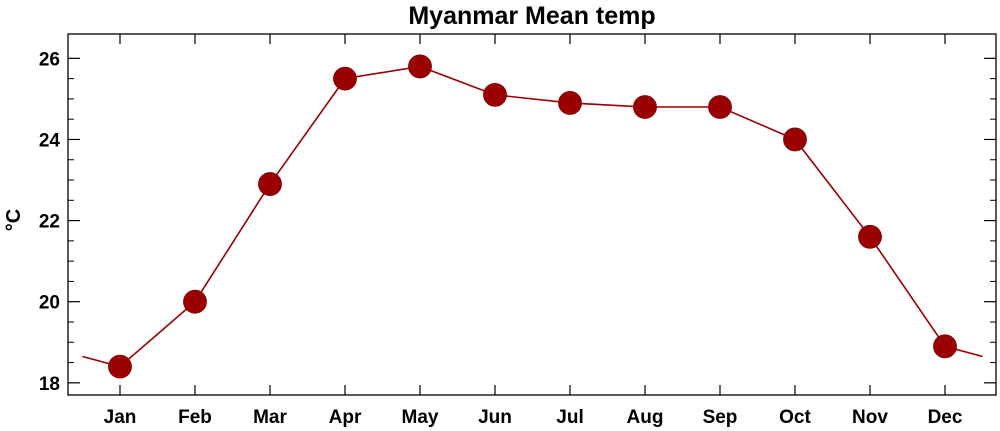  Describe the element at coordinates (49, 222) in the screenshot. I see `y-tick-label: 22` at that location.